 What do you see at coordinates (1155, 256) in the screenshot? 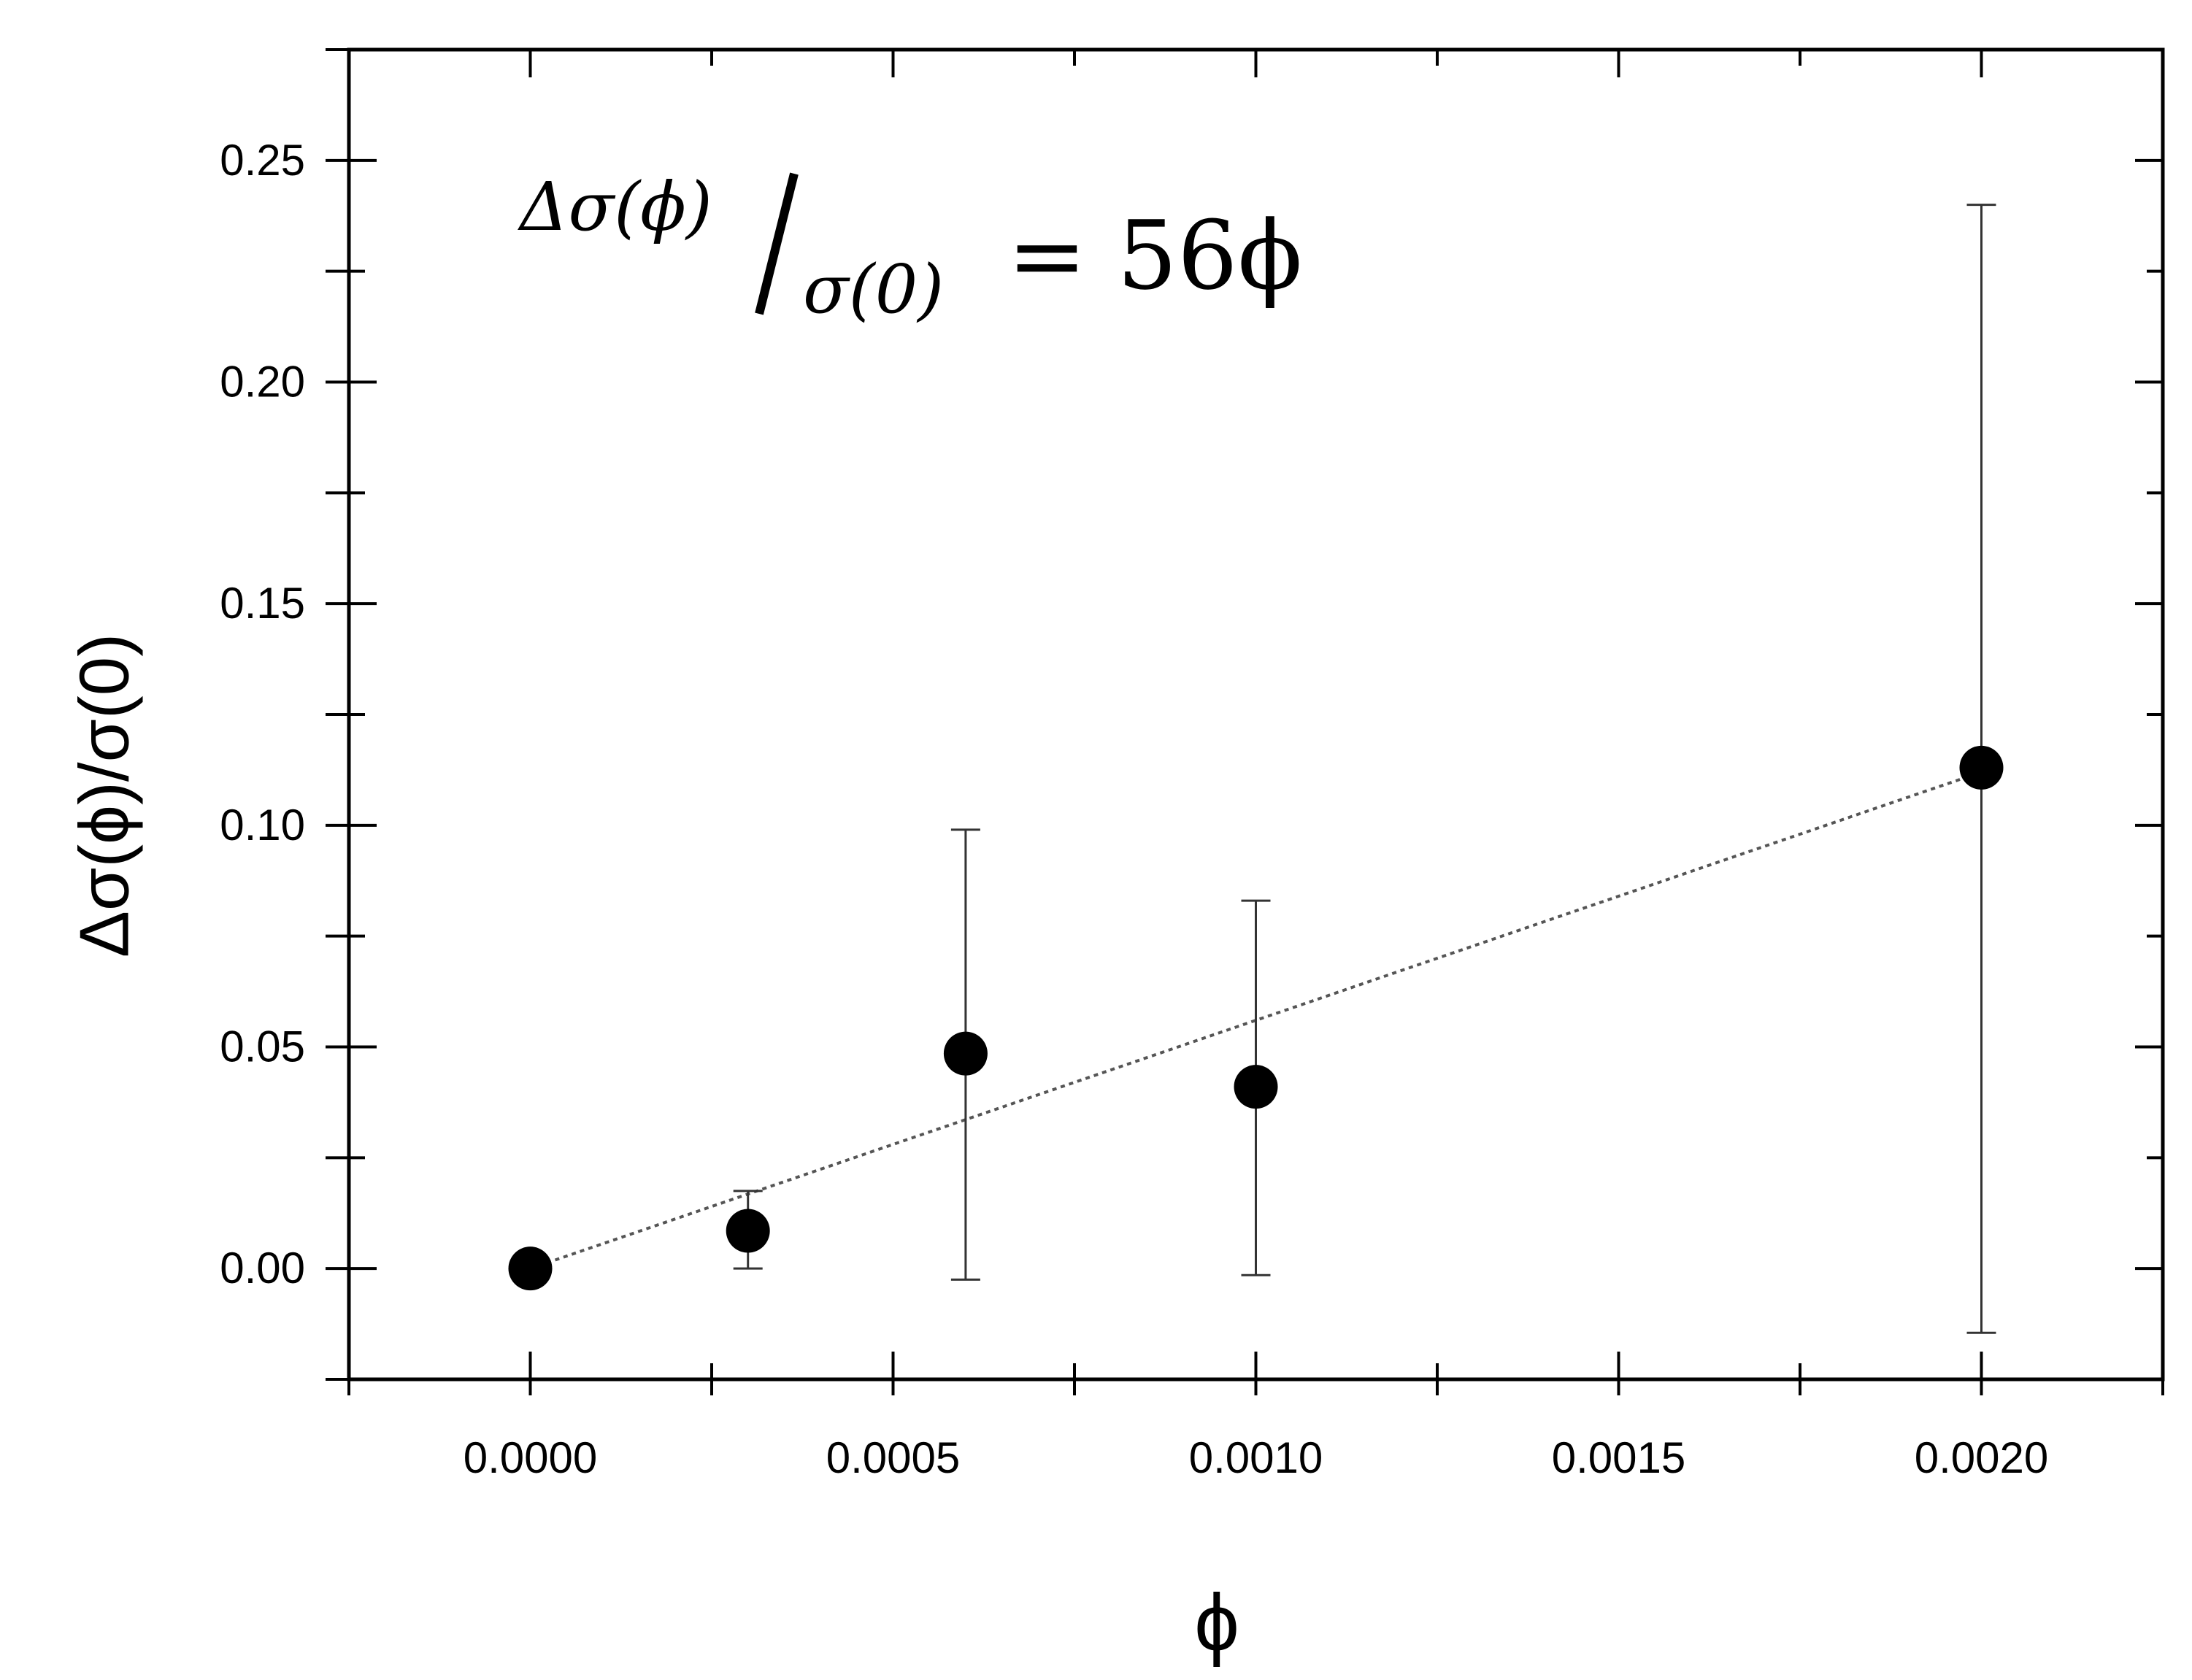
I see `equation-rhs: = 56ϕ` at bounding box center [1155, 256].